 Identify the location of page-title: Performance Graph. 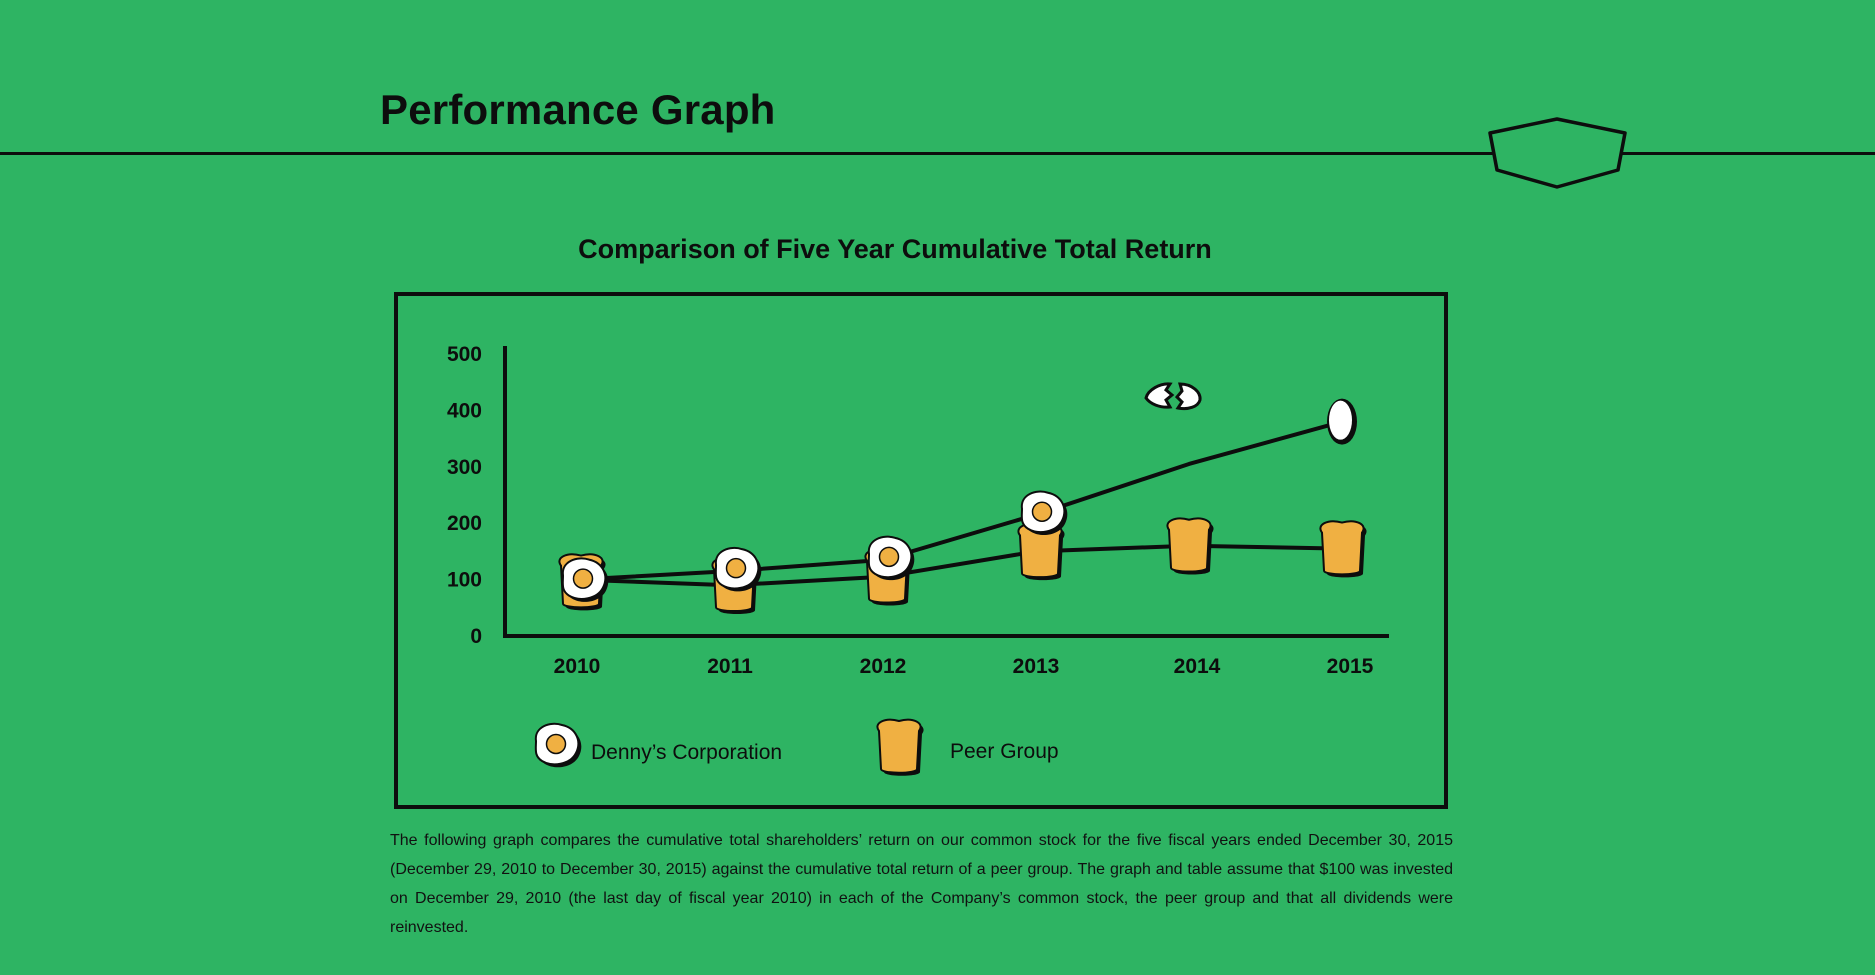
(578, 109).